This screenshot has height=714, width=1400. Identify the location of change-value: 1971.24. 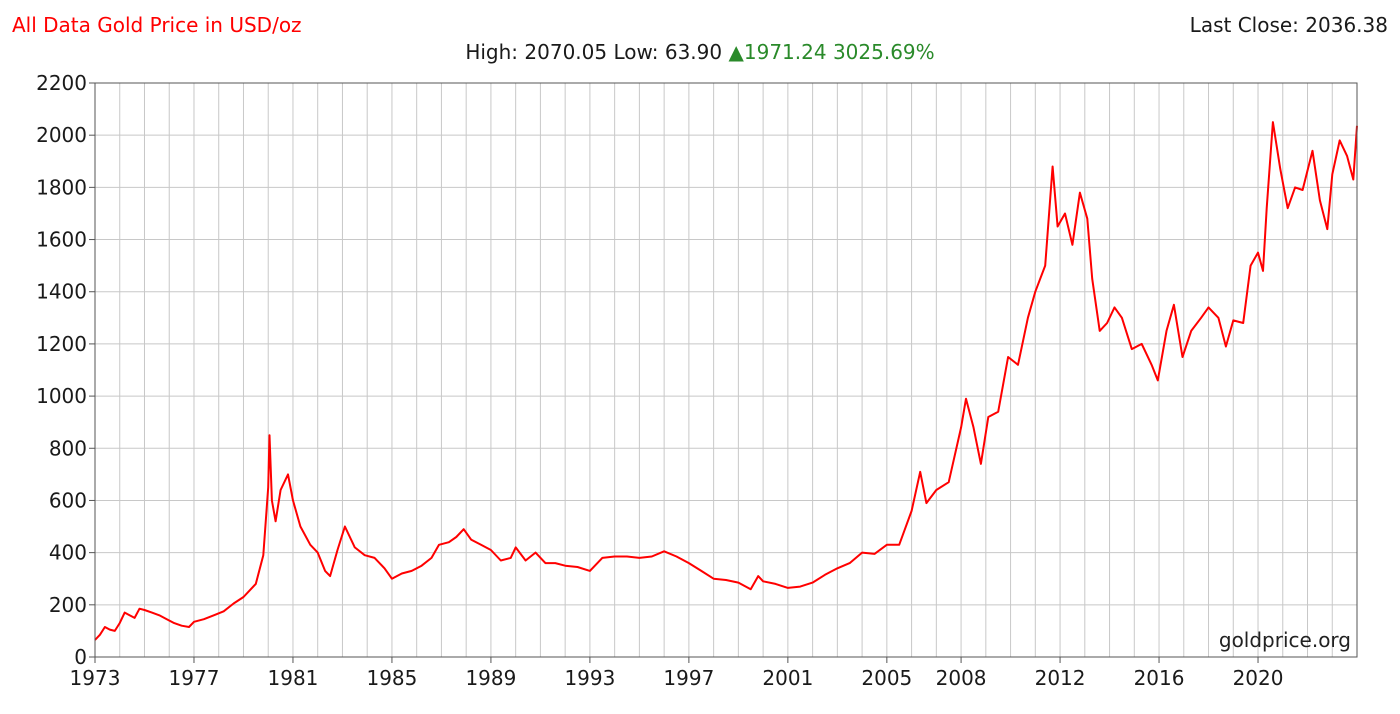
(785, 52).